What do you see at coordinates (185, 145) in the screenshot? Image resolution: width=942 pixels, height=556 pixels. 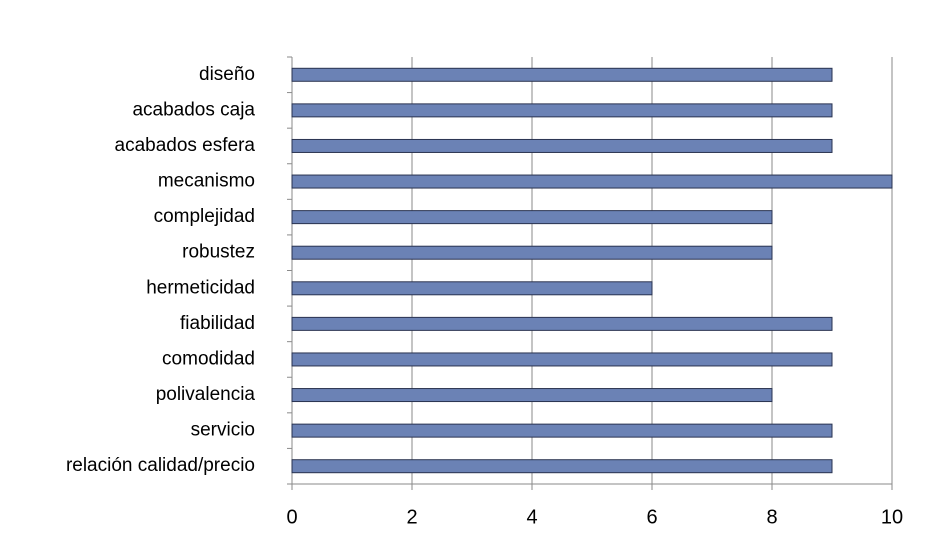 I see `y-tick-label: acabados esfera` at bounding box center [185, 145].